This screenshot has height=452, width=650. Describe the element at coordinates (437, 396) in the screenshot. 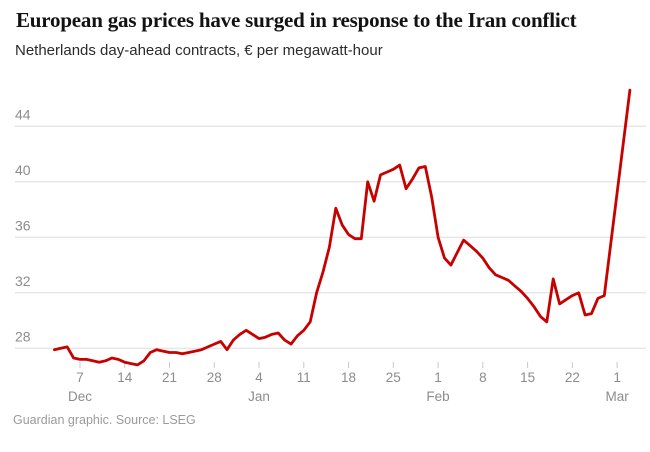

I see `x-axis-month-label: Feb` at that location.